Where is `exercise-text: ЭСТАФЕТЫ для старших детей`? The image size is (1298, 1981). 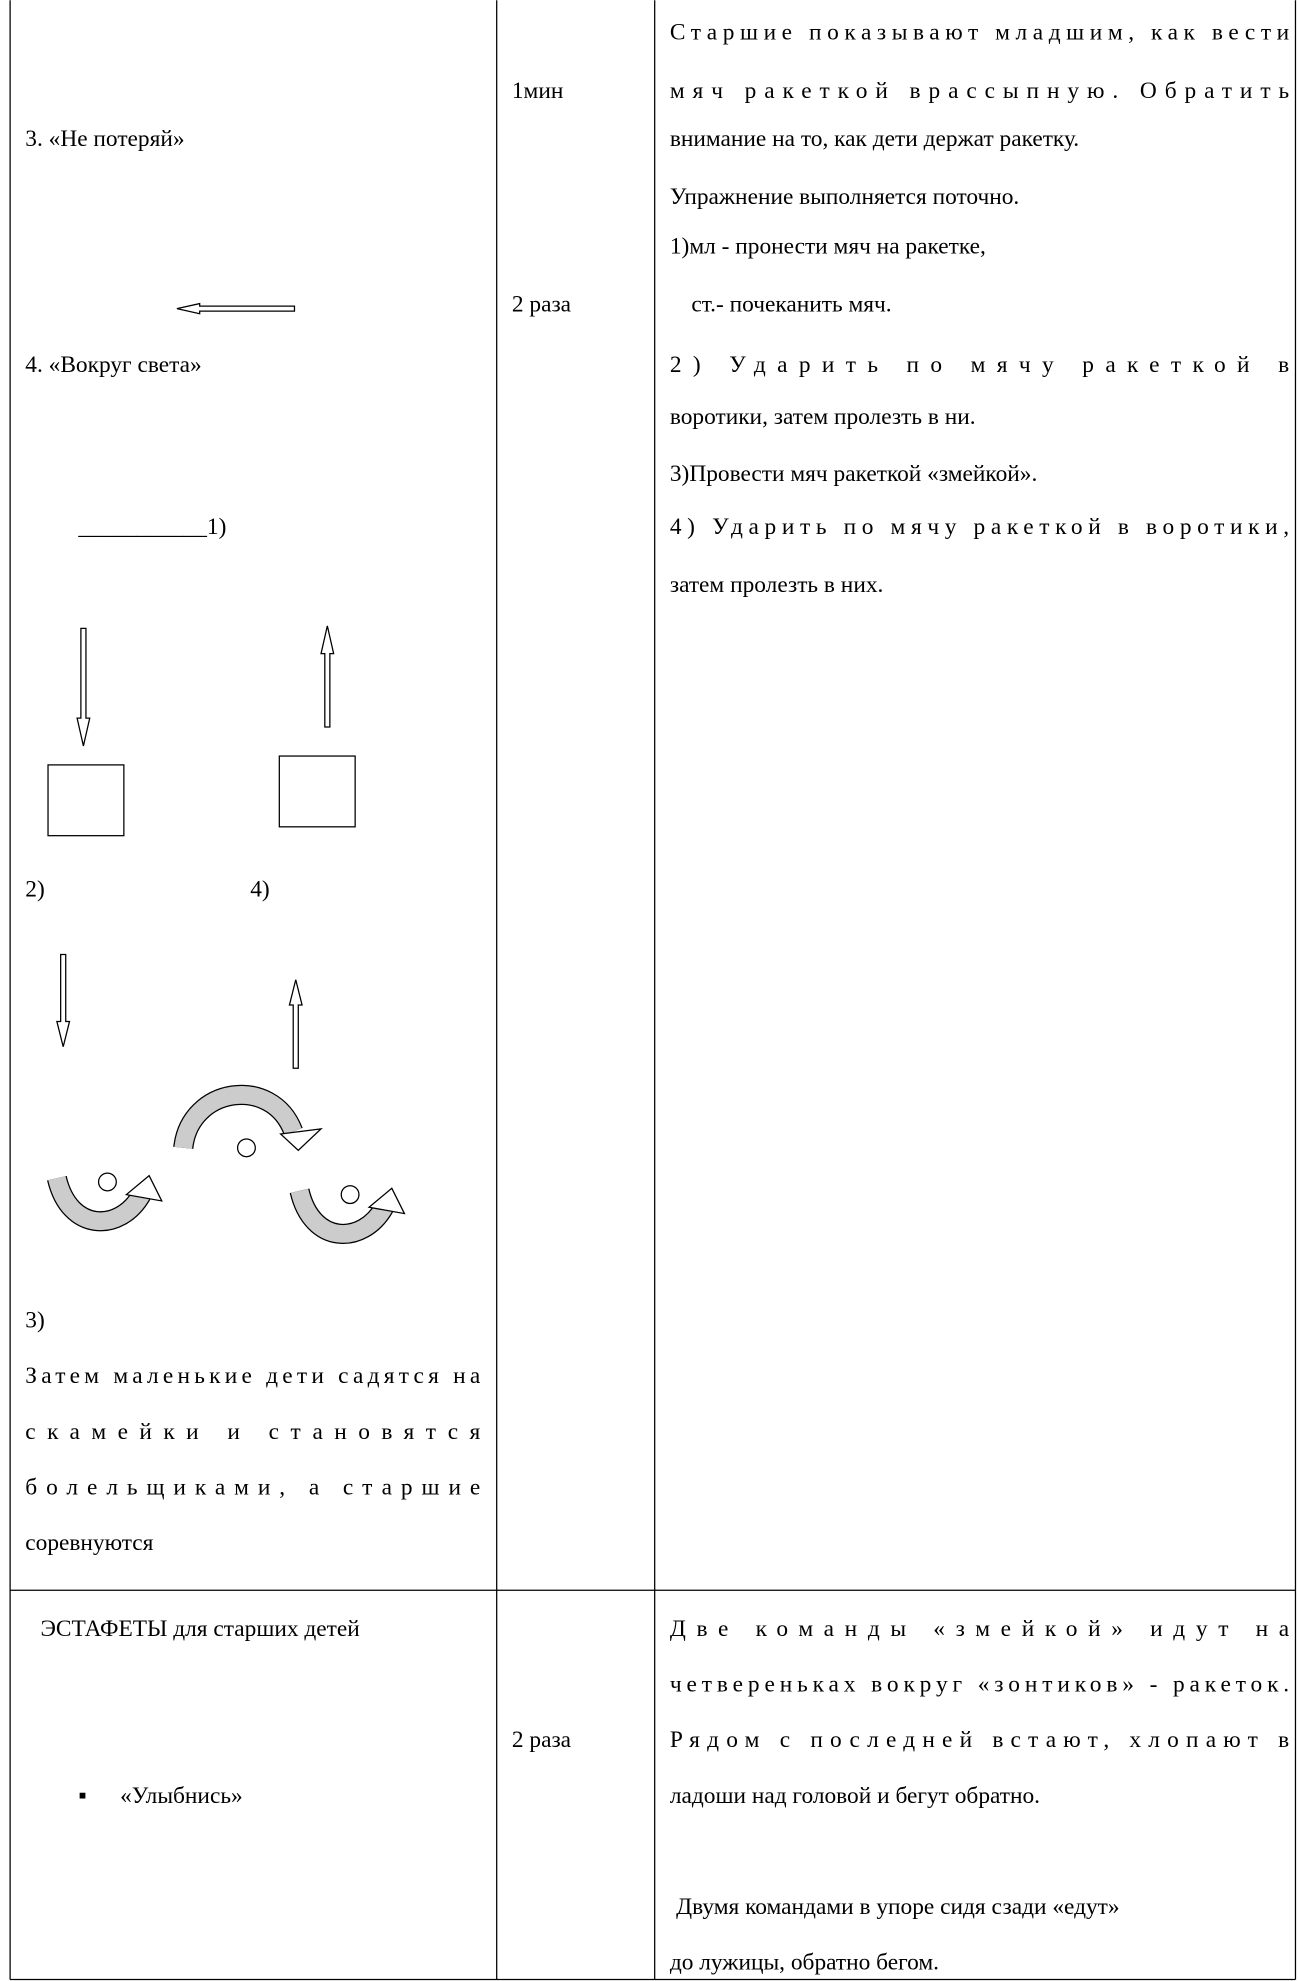
exercise-text: ЭСТАФЕТЫ для старших детей is located at coordinates (199, 1629).